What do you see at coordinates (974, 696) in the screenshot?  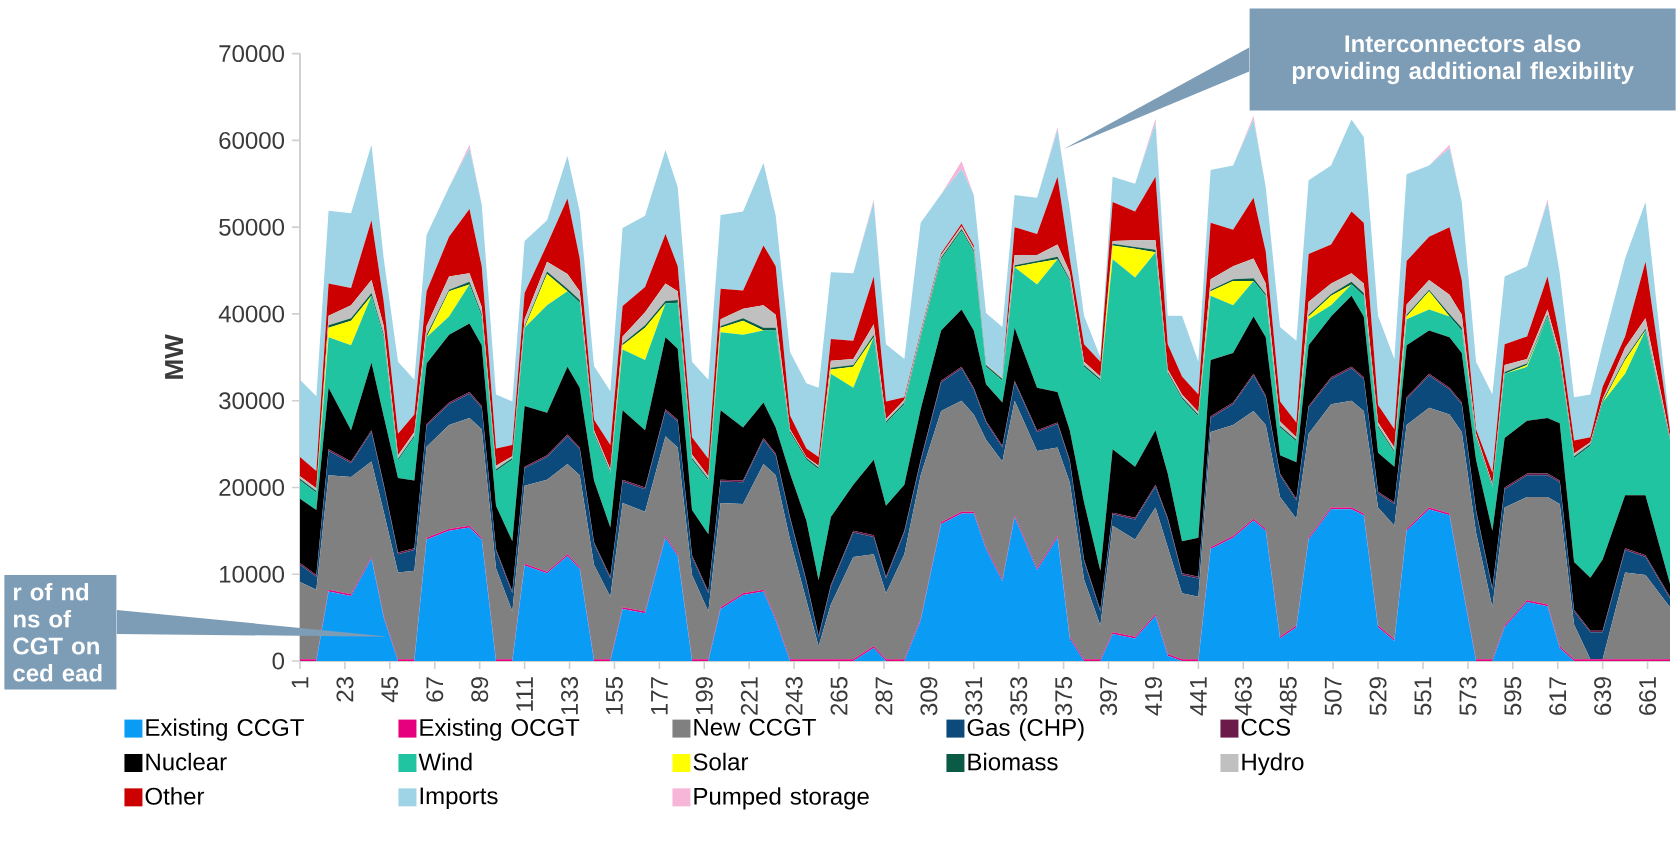 I see `x-tick-label: 331` at bounding box center [974, 696].